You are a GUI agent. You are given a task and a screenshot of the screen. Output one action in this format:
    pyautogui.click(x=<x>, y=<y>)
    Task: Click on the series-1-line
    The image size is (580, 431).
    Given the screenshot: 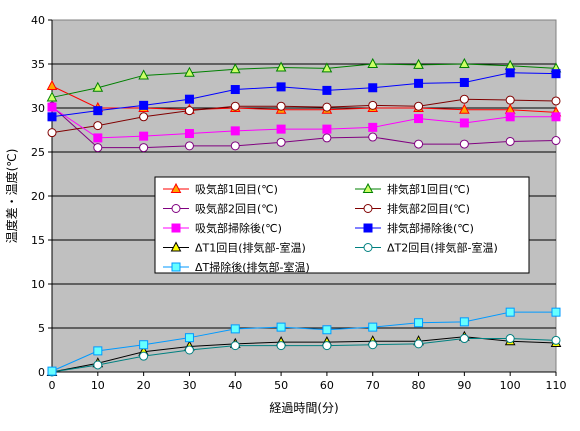 What is the action you would take?
    pyautogui.click(x=304, y=80)
    